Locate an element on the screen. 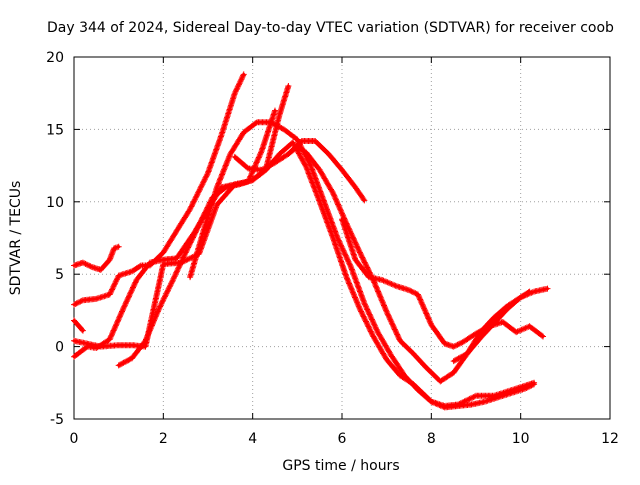 Image resolution: width=640 pixels, height=485 pixels. y-axis-label: SDTVAR / TECUs is located at coordinates (16, 238).